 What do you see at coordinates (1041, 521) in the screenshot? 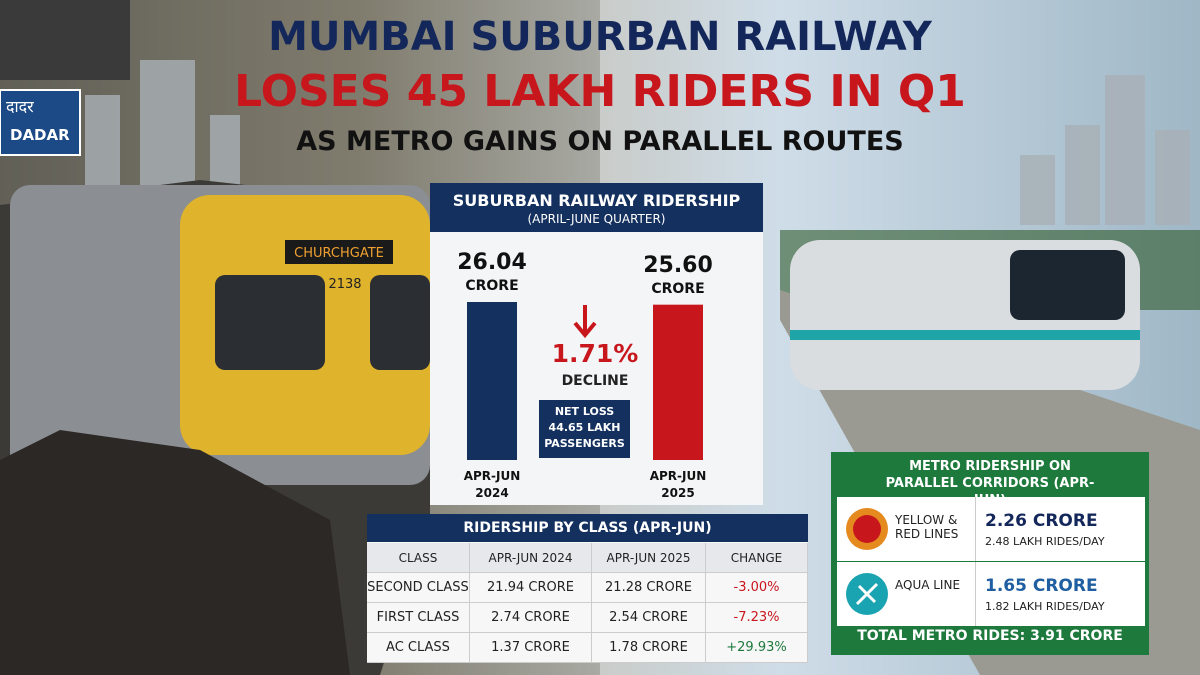
I see `line-ridership: 2.26 CRORE` at bounding box center [1041, 521].